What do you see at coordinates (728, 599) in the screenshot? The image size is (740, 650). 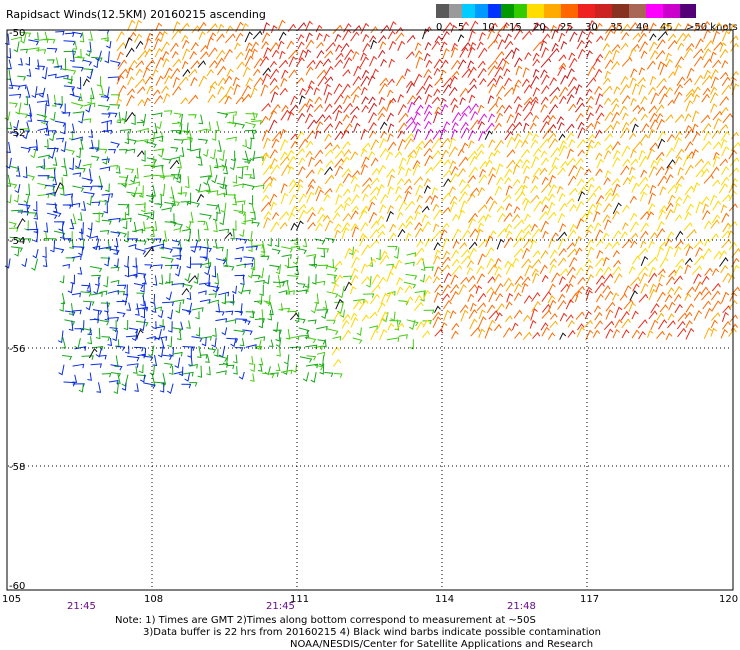 I see `lon-tick-label: 120` at bounding box center [728, 599].